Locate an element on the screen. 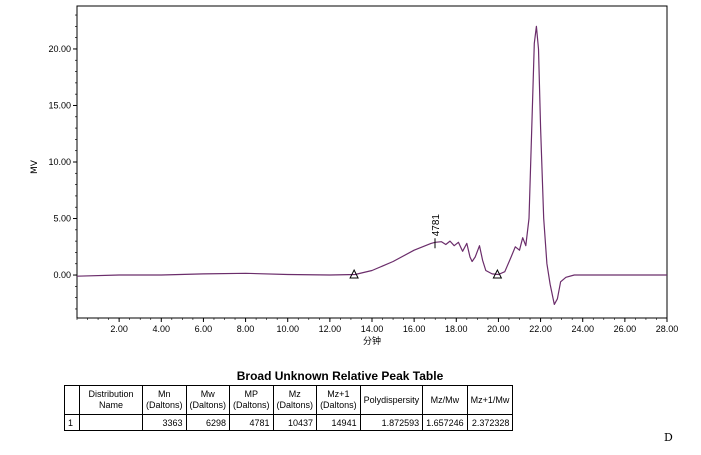 This screenshot has width=701, height=455. header-line1: Mz+1/Mw is located at coordinates (490, 399).